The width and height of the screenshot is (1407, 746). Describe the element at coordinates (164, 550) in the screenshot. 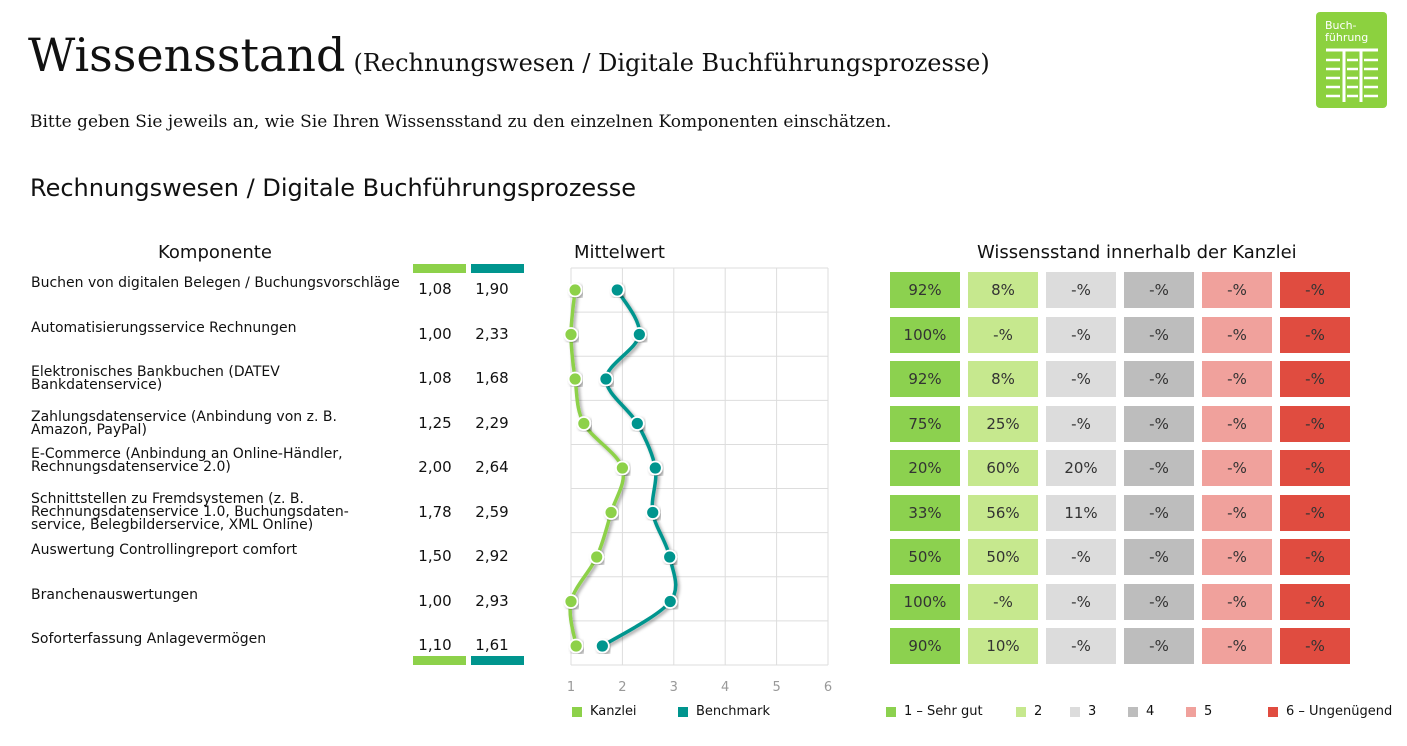

I see `row-label: Auswertung Controllingreport comfort` at that location.